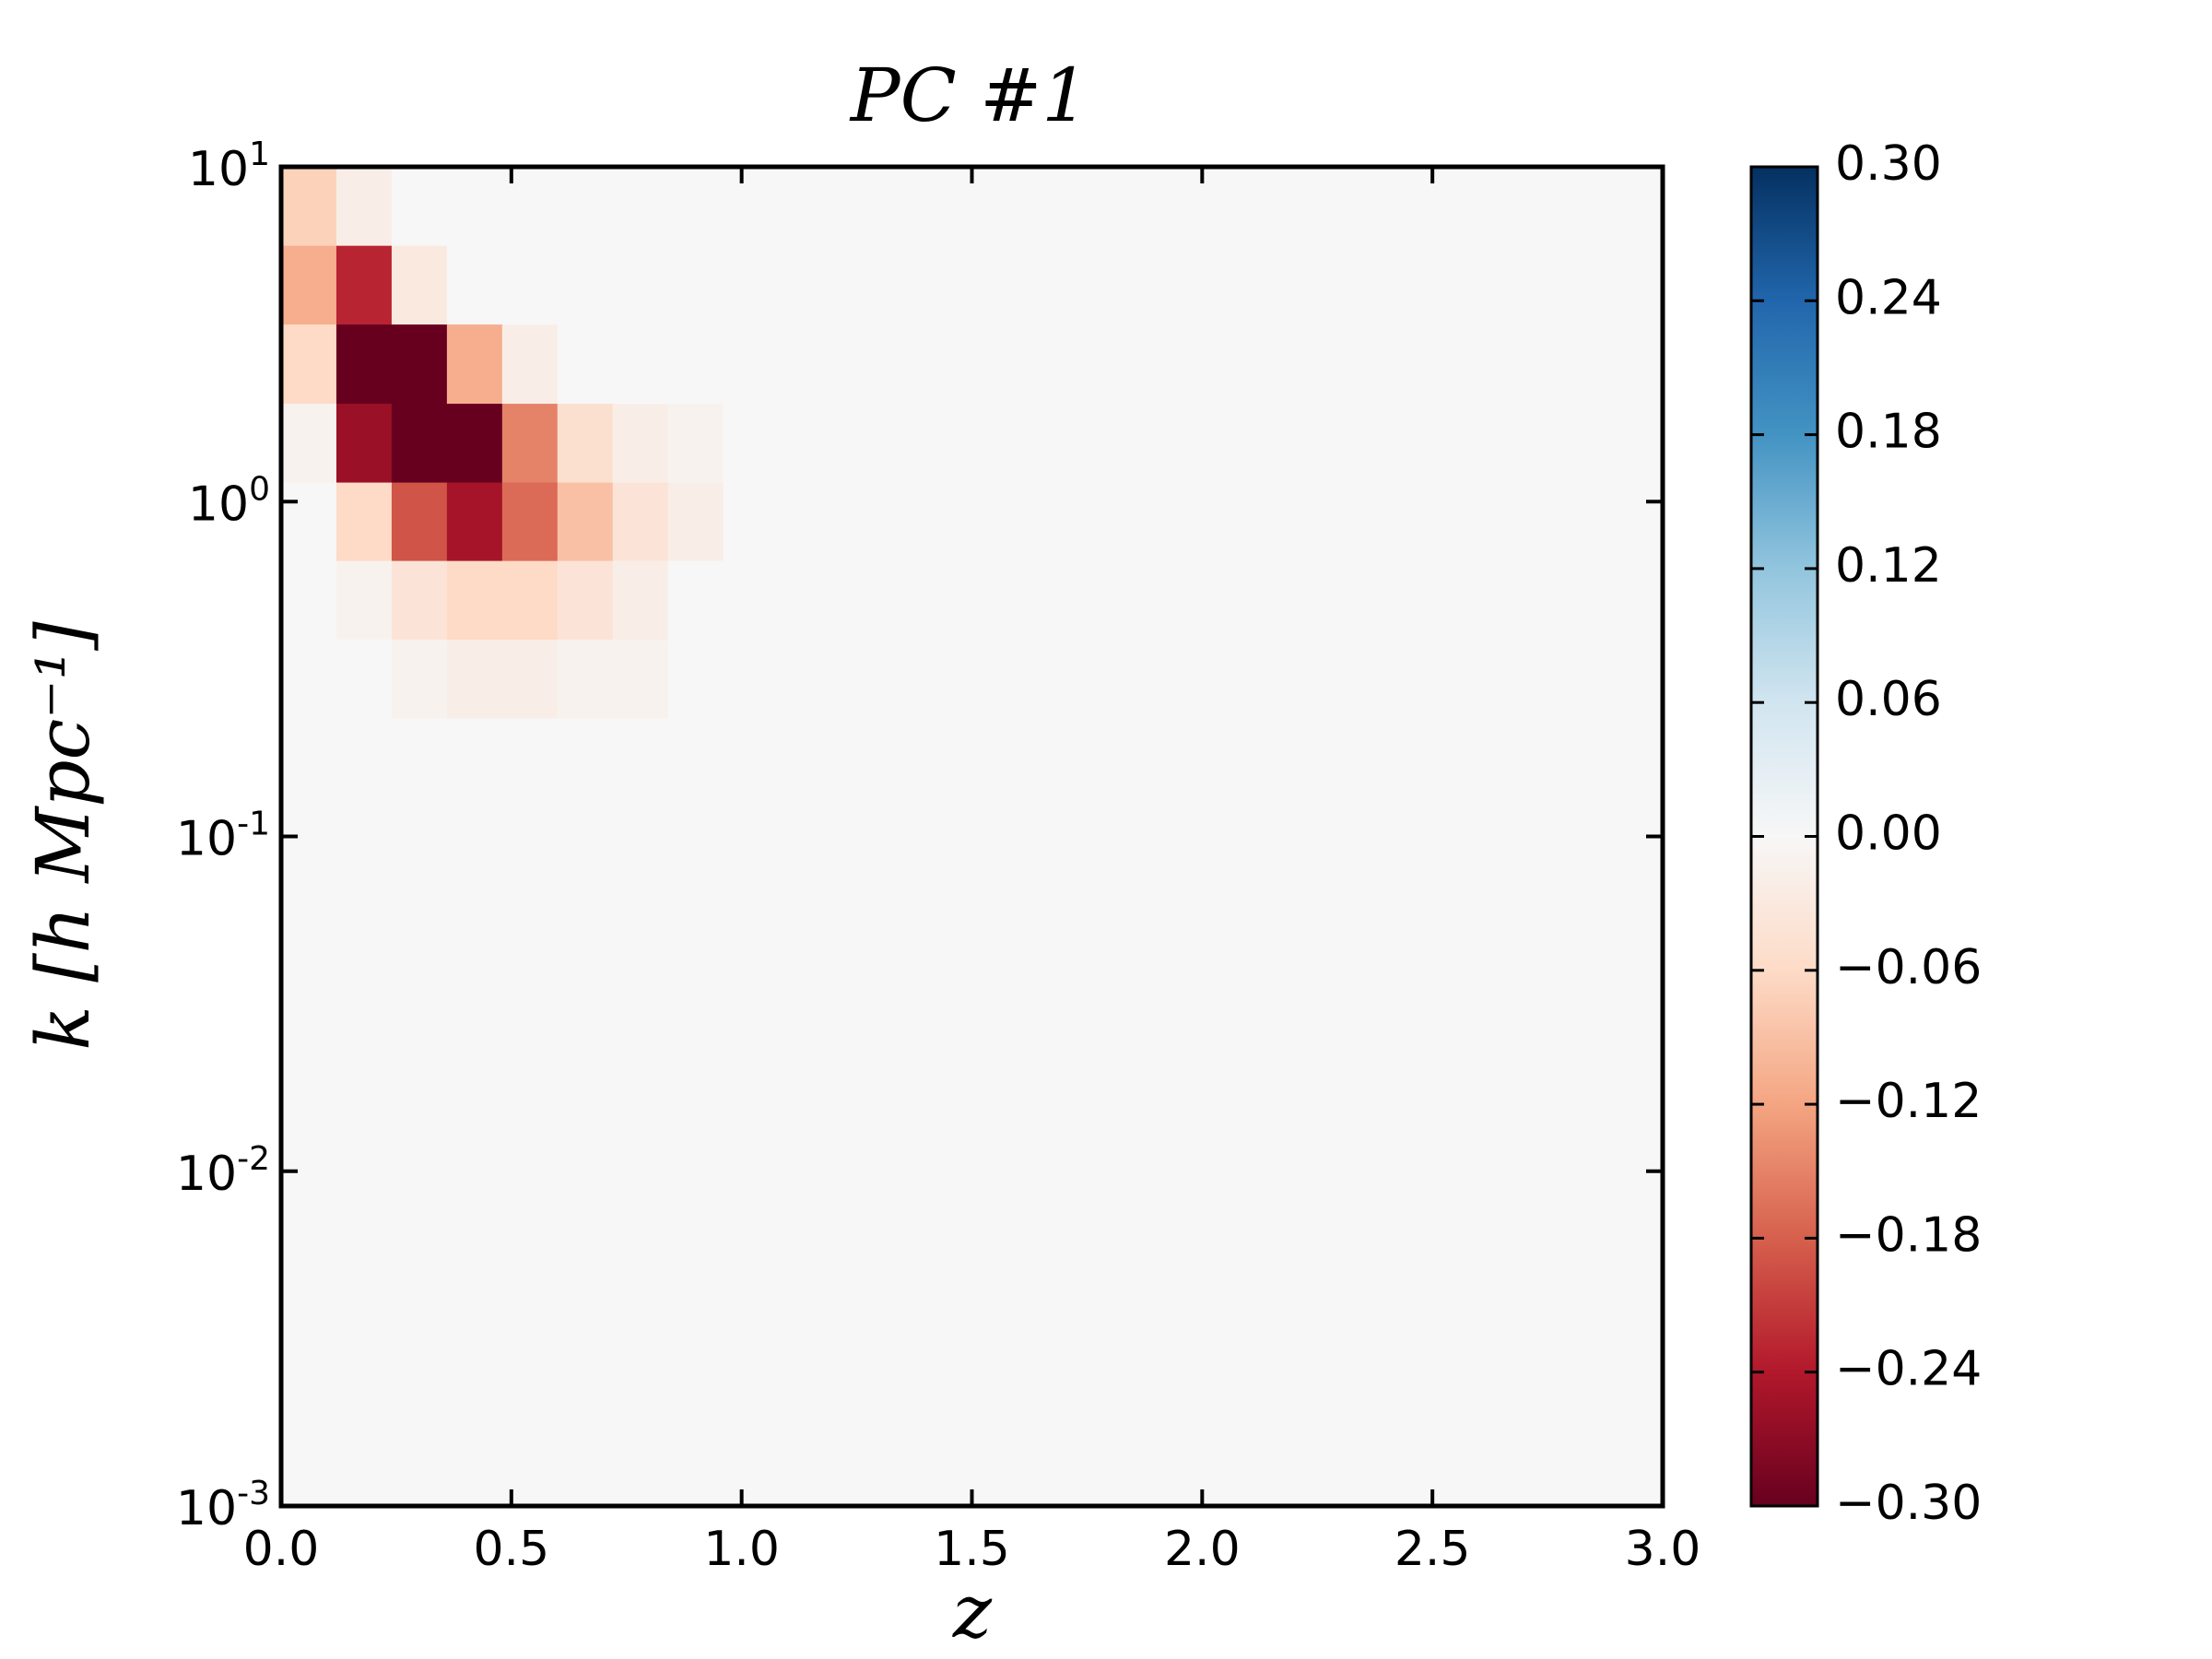  I want to click on chart-title: PC #1, so click(968, 95).